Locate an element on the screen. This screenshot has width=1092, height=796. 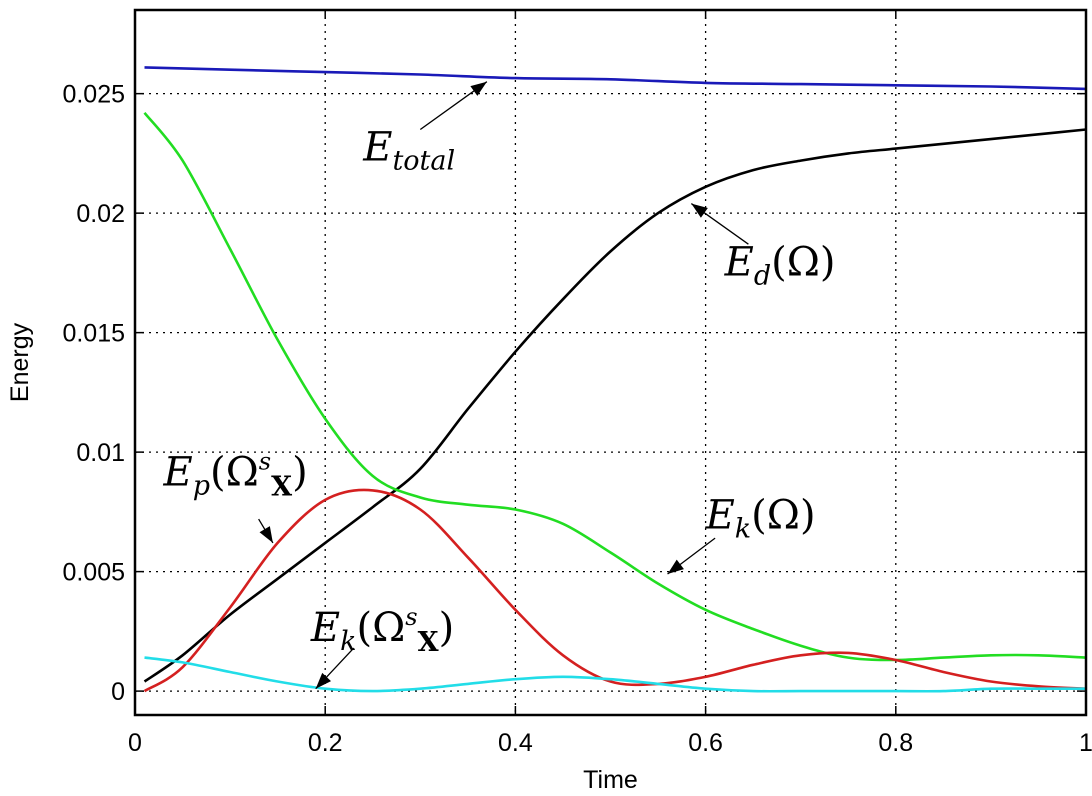
annotation-ek: Ek(Ω) is located at coordinates (741, 534).